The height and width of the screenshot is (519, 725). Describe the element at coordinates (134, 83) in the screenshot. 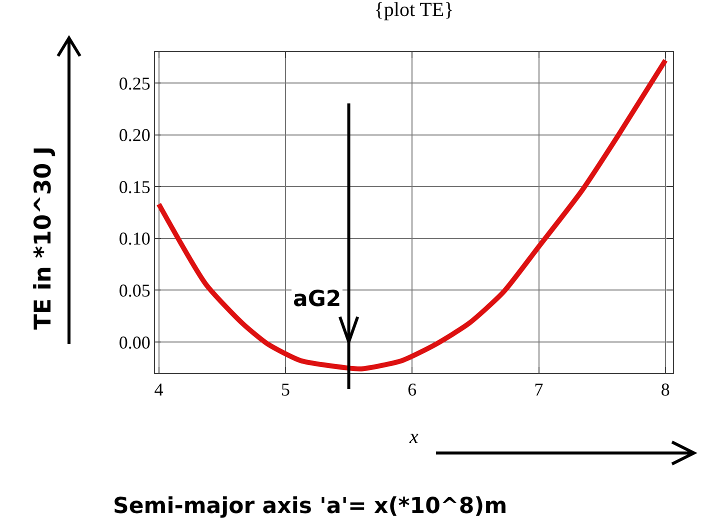

I see `y-tick-label: 0.25` at that location.